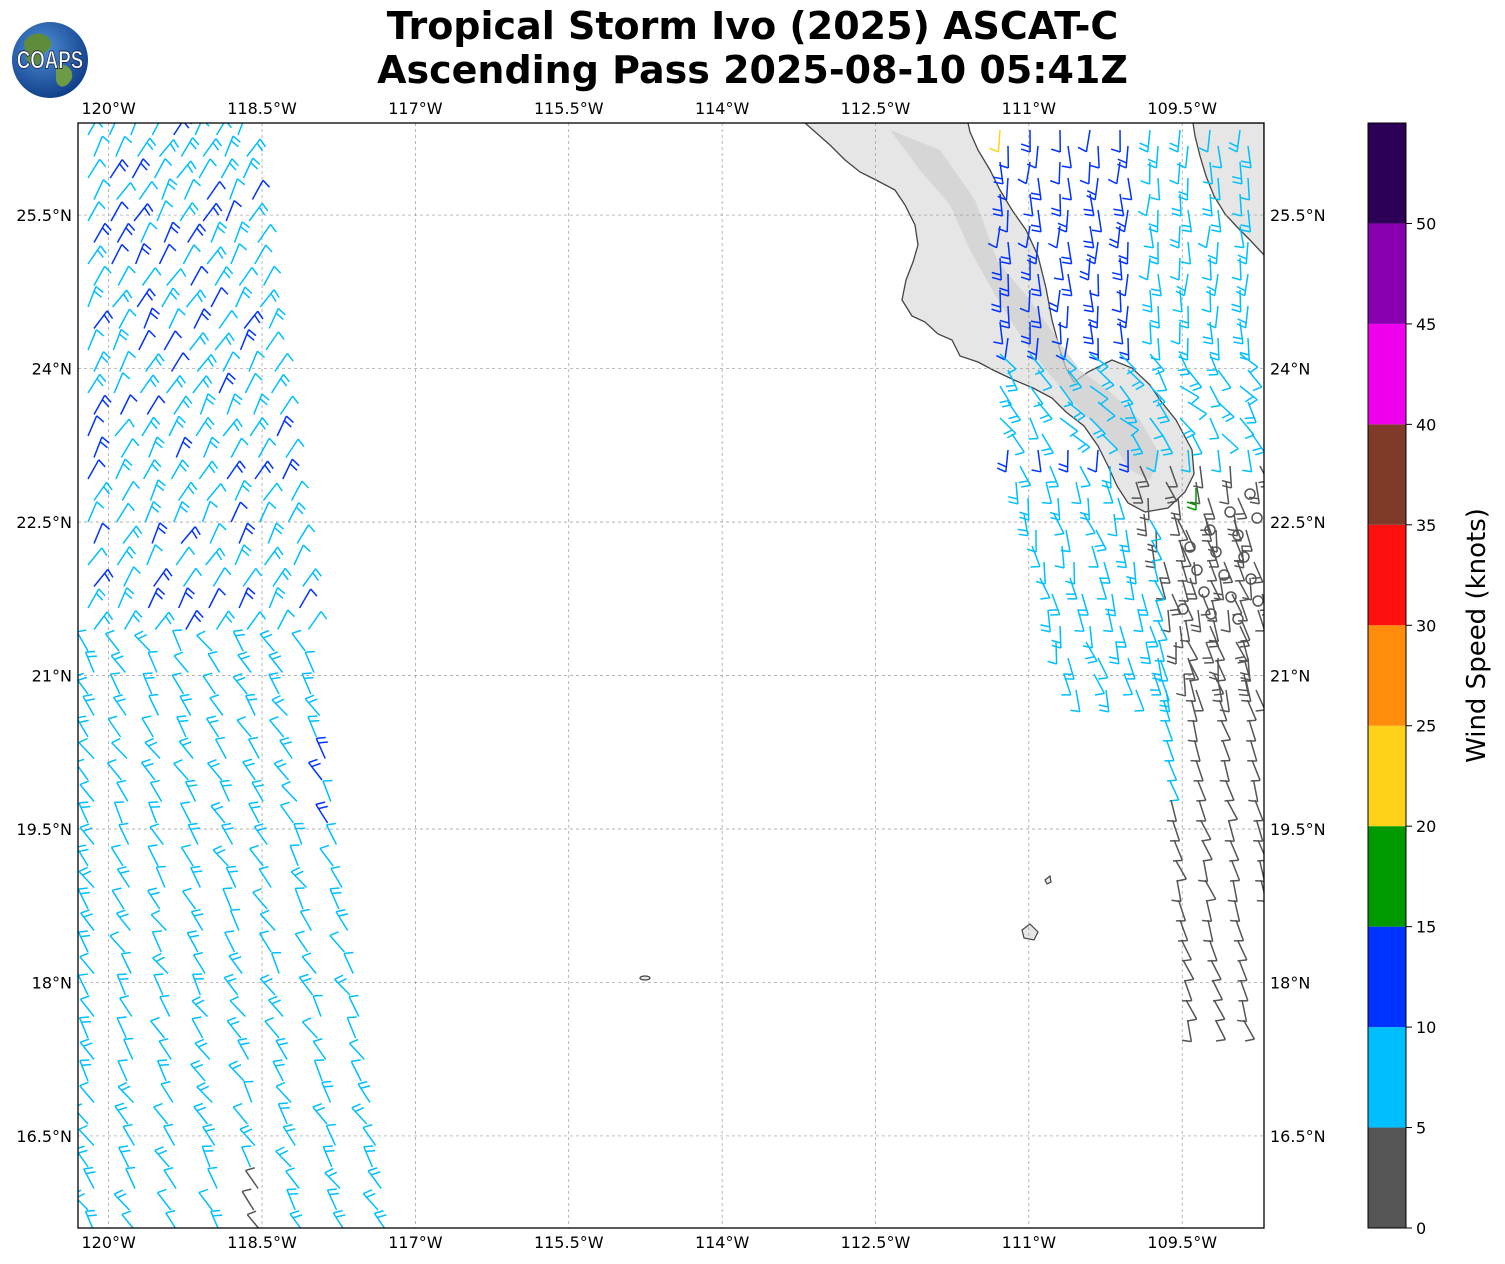 This screenshot has width=1505, height=1264. I want to click on y-tick-label-left: 21°N, so click(52, 676).